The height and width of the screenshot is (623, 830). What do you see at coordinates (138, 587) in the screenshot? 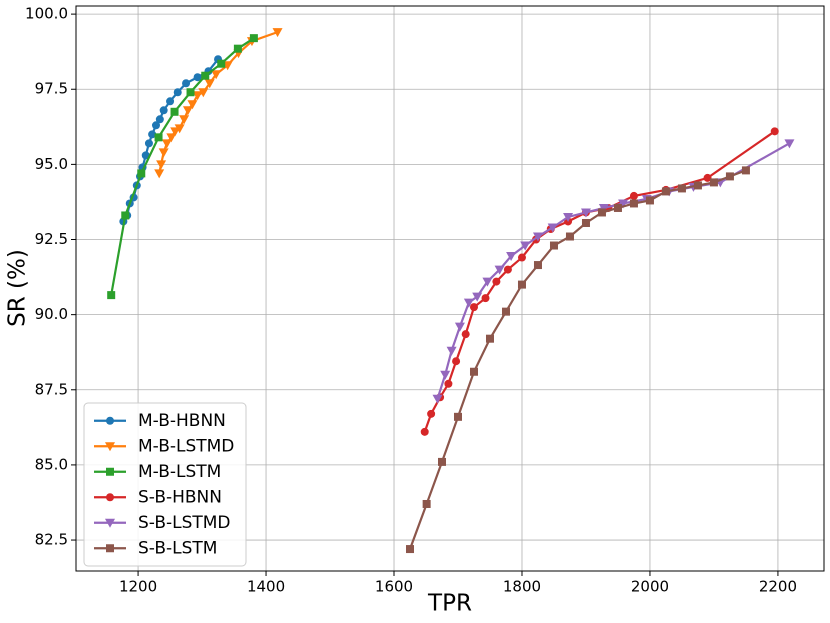
I see `x-tick-label: 1200` at bounding box center [138, 587].